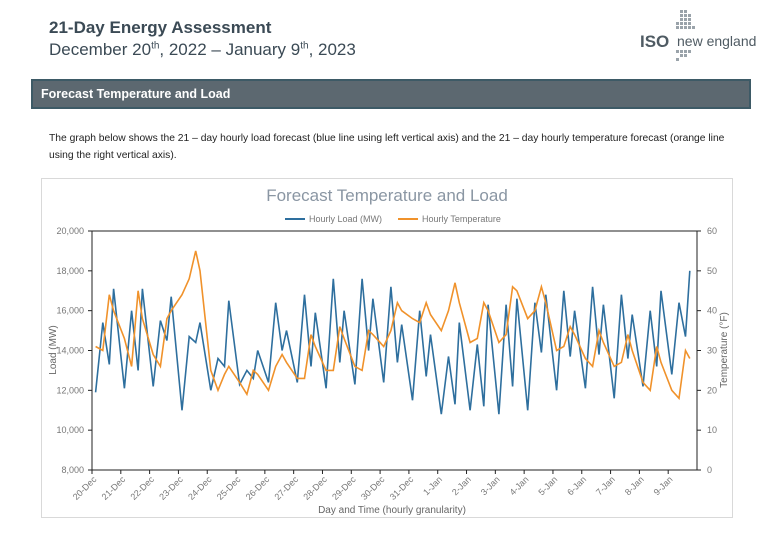 The image size is (771, 539). What do you see at coordinates (70, 311) in the screenshot?
I see `y-tick-label: 16,000` at bounding box center [70, 311].